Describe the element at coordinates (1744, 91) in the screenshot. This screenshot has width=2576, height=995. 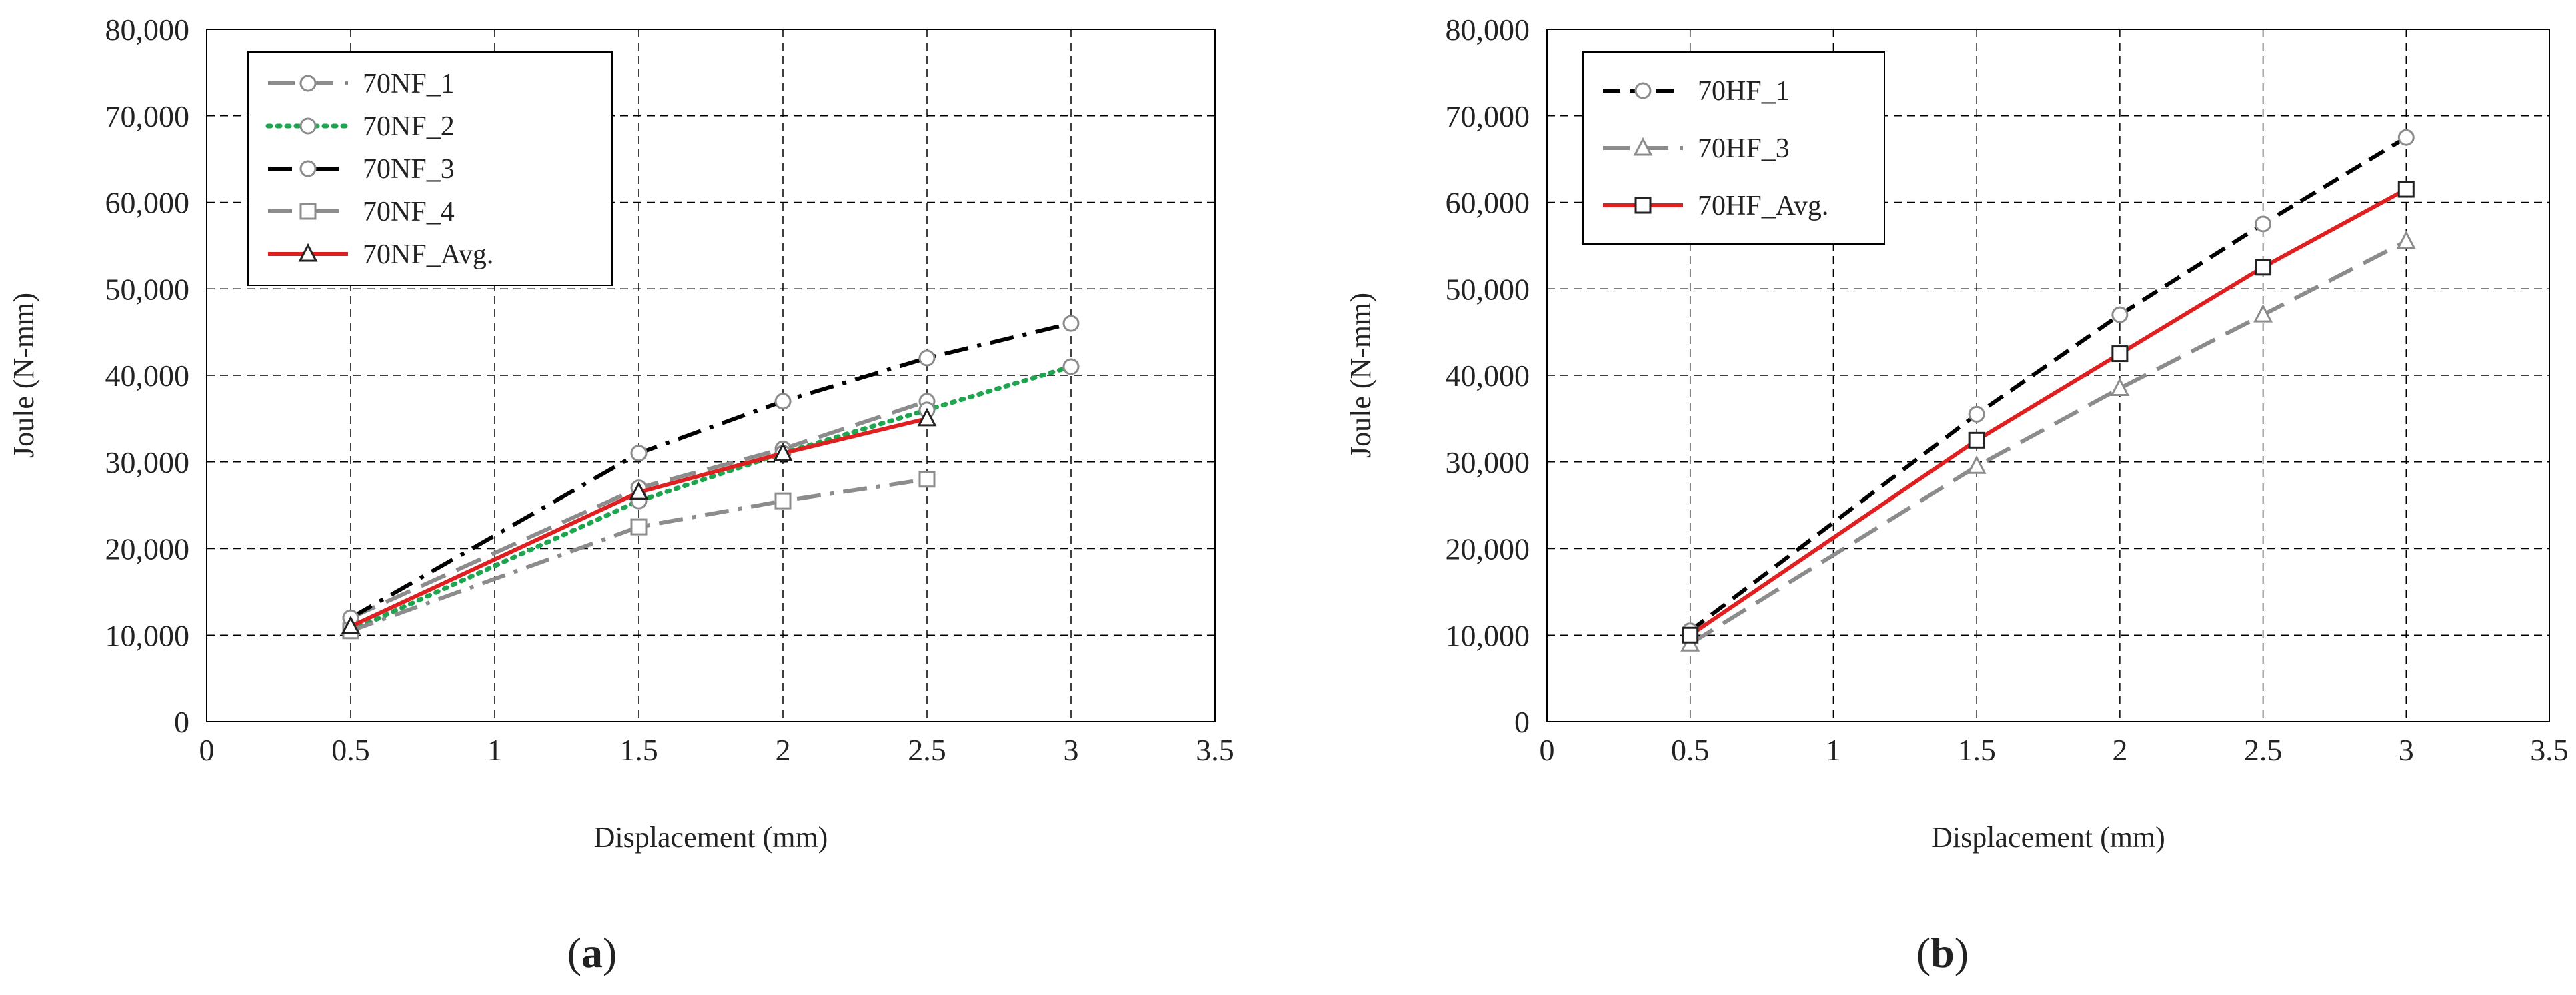
I see `legend-label: 70HF_1` at that location.